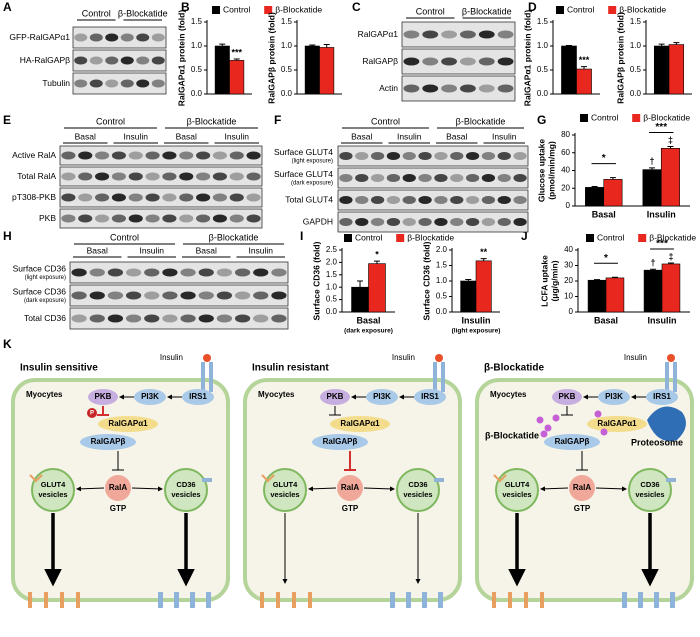 This screenshot has height=637, width=700. Describe the element at coordinates (118, 488) in the screenshot. I see `rala-node` at that location.